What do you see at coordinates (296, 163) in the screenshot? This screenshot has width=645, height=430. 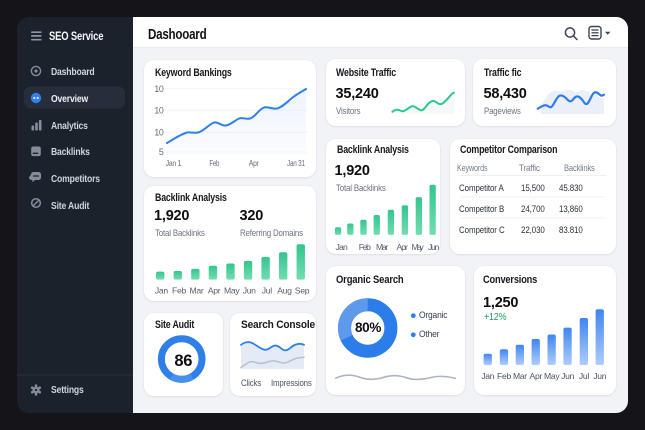 I see `svg-text: Jan 31` at bounding box center [296, 163].